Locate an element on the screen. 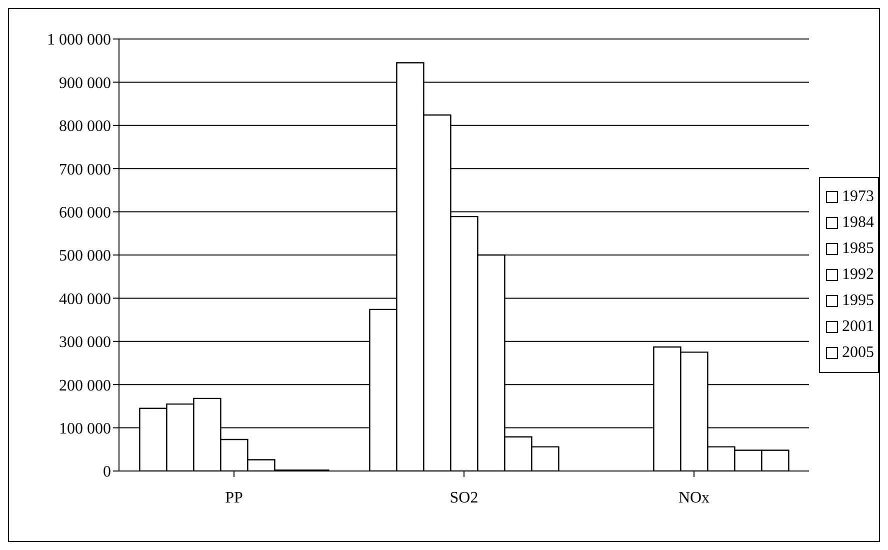 This screenshot has height=550, width=888. legend-label: 1992 is located at coordinates (858, 275).